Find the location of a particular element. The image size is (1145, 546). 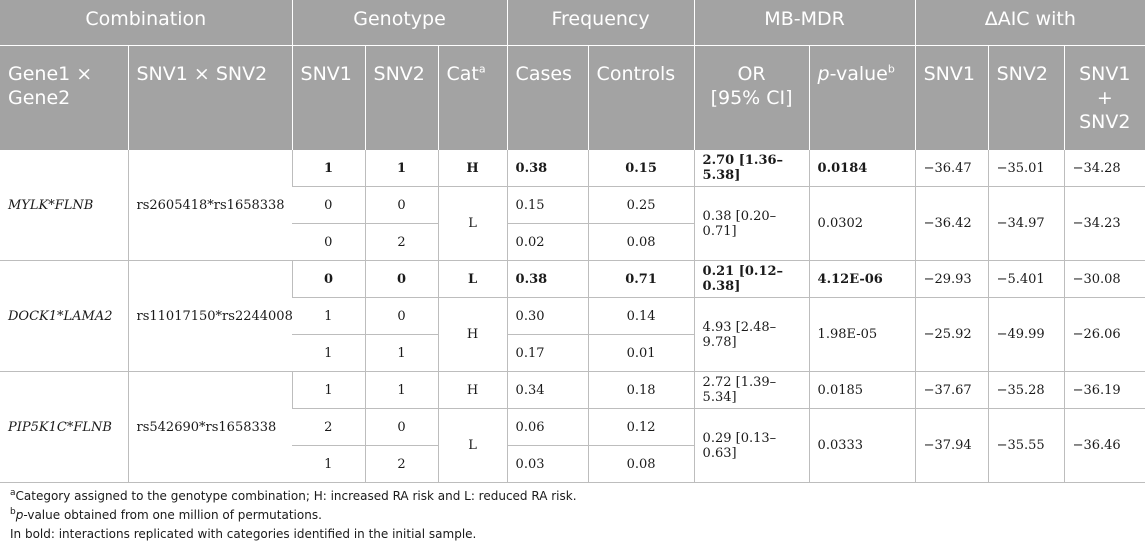

col-gene: Gene1 × Gene2 is located at coordinates (64, 97).